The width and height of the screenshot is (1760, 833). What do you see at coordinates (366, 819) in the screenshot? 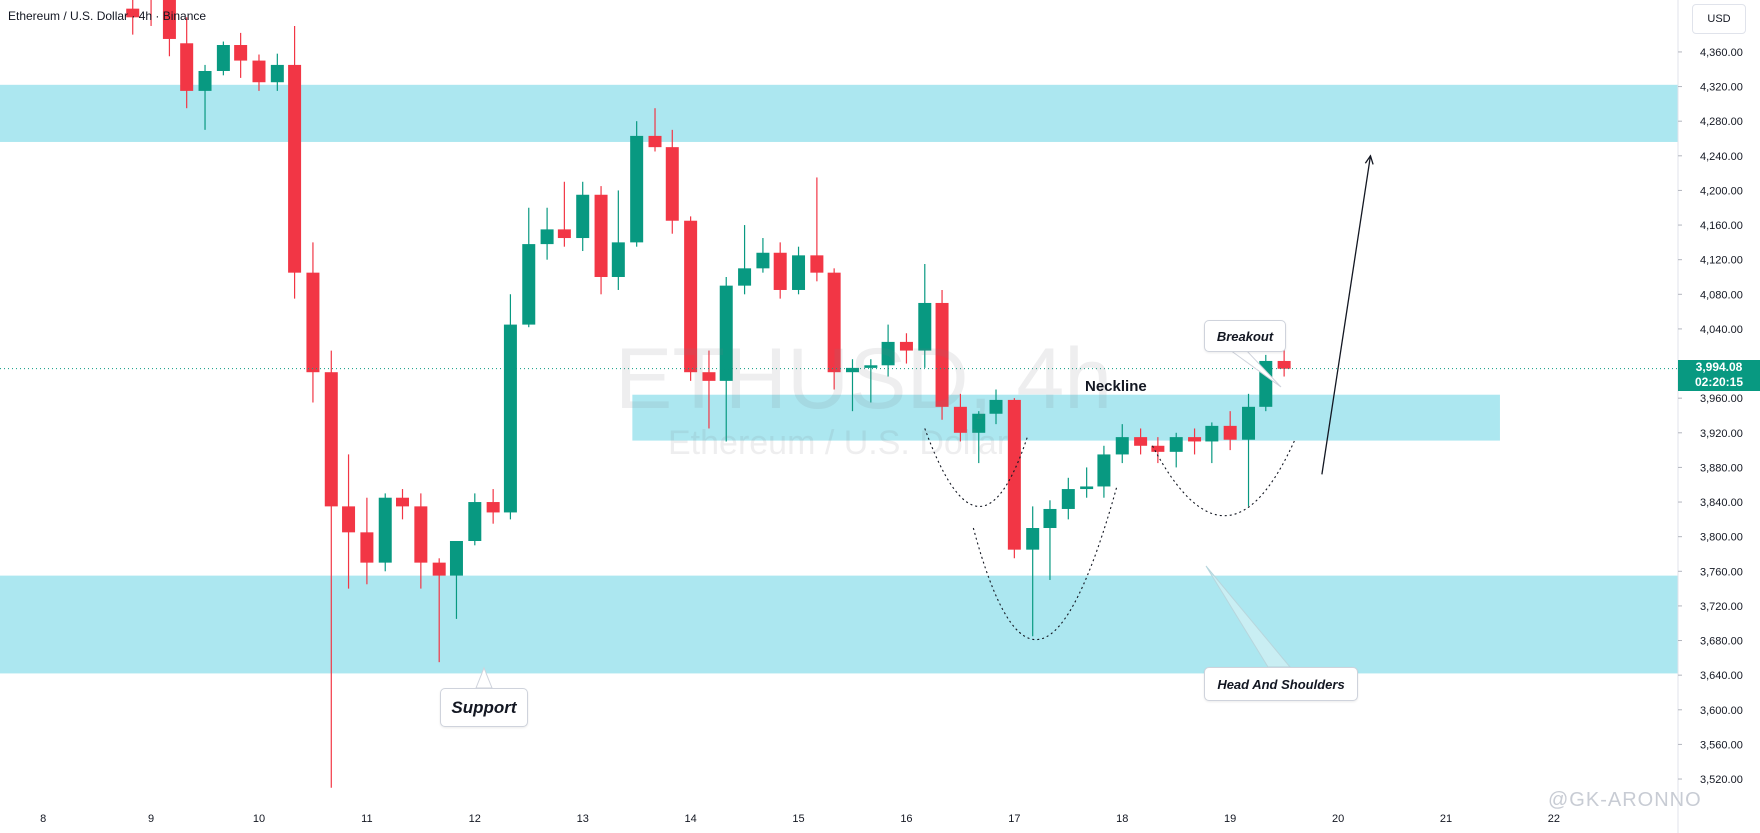
I see `time-tick-label-3: 11` at bounding box center [366, 819].